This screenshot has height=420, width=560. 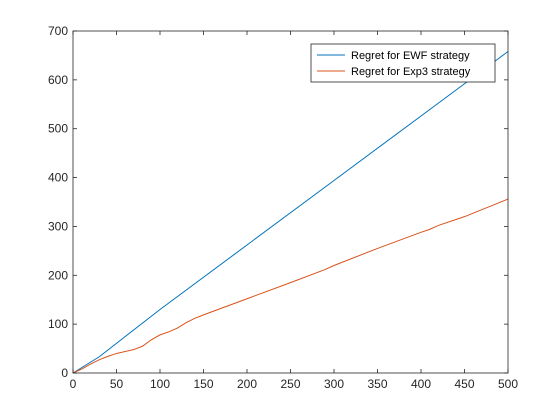 I want to click on x-tick-label: 400, so click(x=421, y=384).